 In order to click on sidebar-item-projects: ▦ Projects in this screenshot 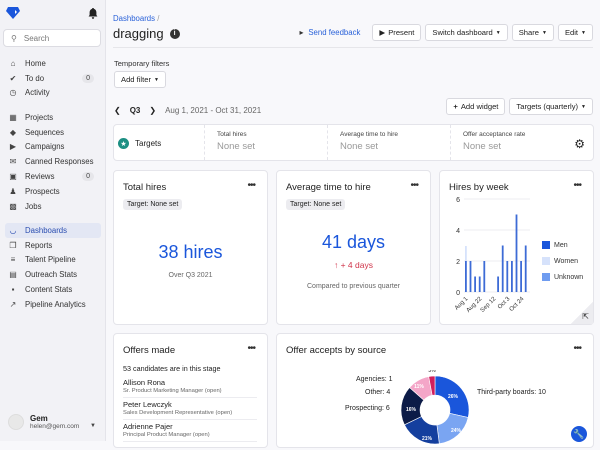, I will do `click(31, 117)`.